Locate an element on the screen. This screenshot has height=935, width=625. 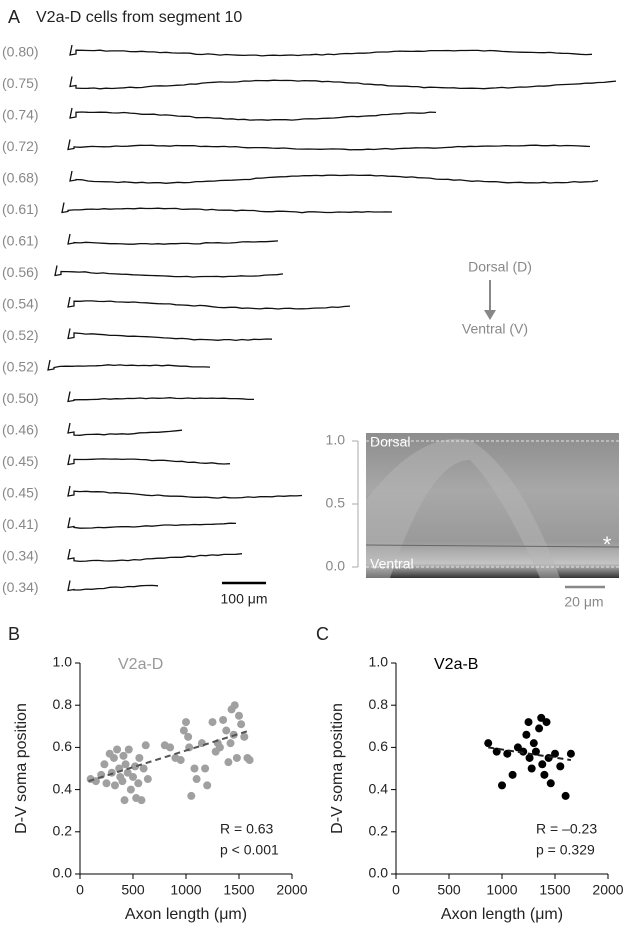
soma-position: (0.41) is located at coordinates (20, 524).